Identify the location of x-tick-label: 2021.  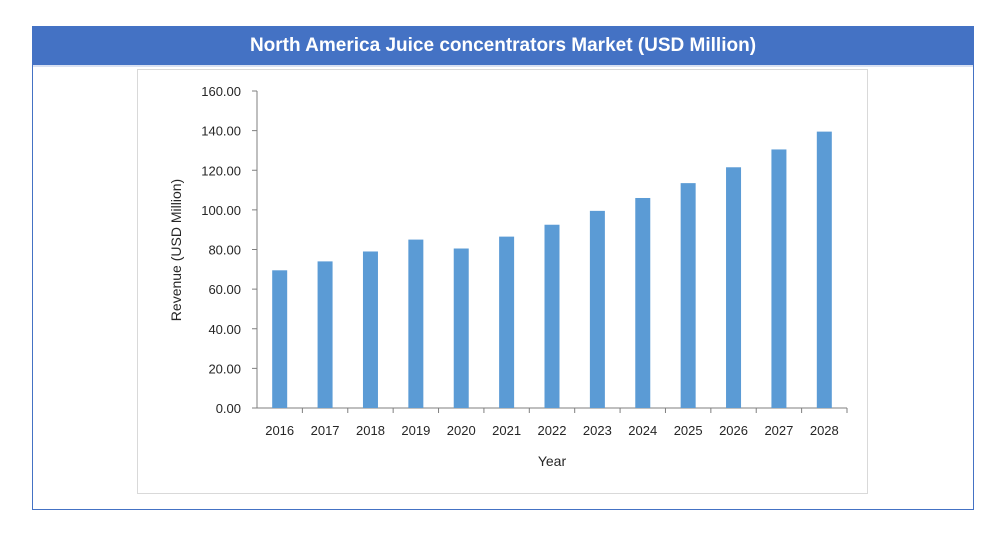
(506, 430).